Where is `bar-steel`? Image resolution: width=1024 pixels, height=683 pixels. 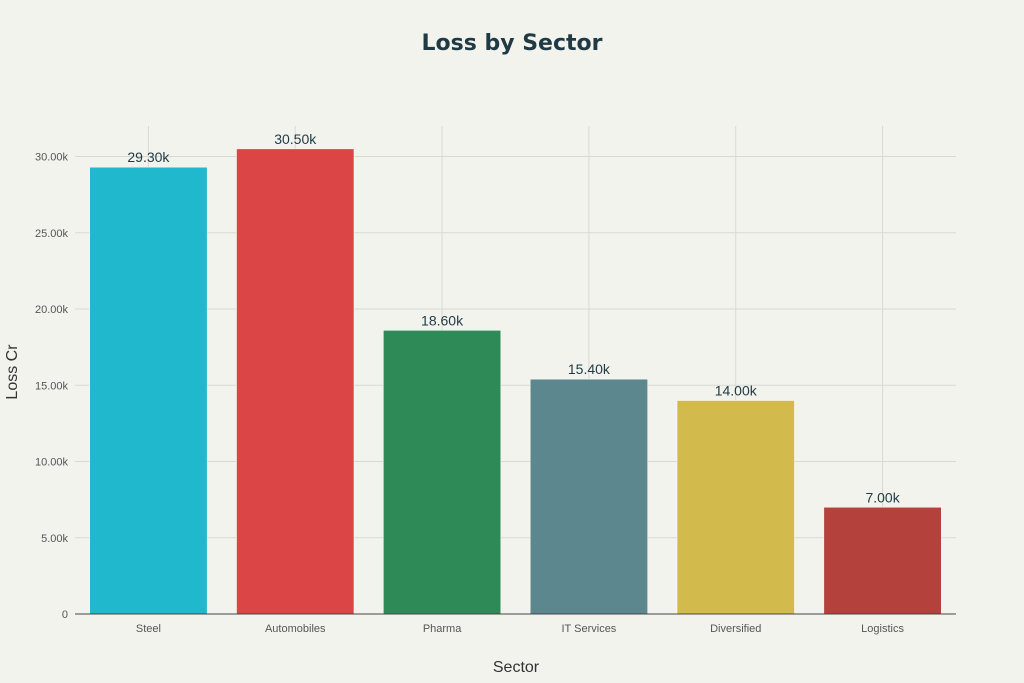
bar-steel is located at coordinates (148, 390).